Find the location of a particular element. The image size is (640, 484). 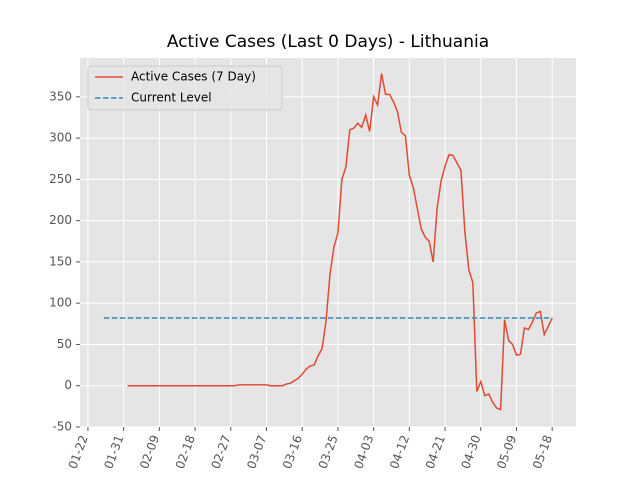

y-tick-label: 100 is located at coordinates (60, 303).